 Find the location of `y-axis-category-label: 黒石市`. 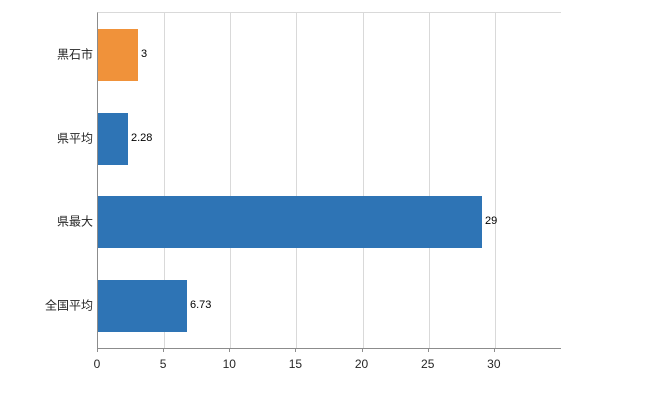

y-axis-category-label: 黒石市 is located at coordinates (74, 54).